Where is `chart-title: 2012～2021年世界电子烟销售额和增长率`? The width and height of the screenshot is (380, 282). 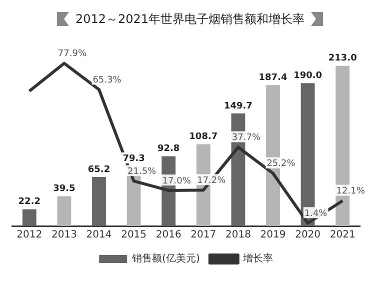 chart-title: 2012～2021年世界电子烟销售额和增长率 is located at coordinates (190, 19).